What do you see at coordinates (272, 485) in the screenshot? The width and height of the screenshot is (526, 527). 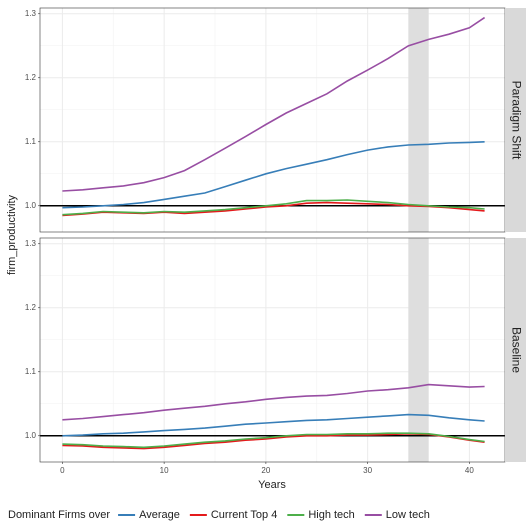 I see `x-axis-label: Years` at bounding box center [272, 485].